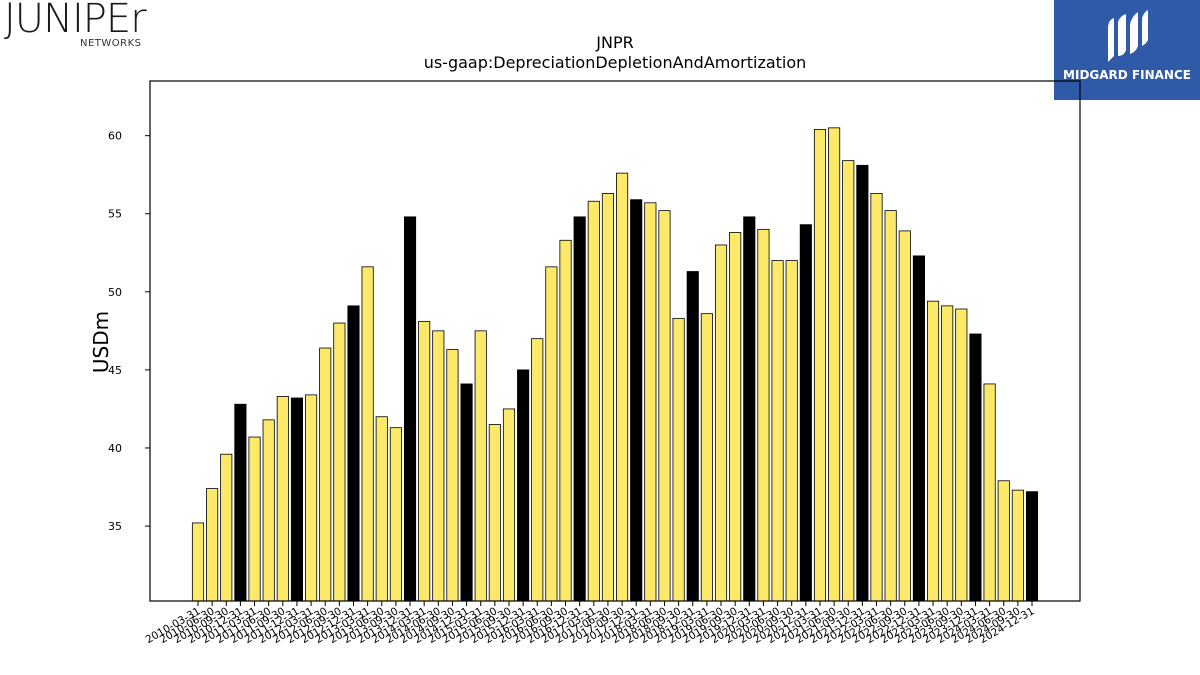  Describe the element at coordinates (75, 21) in the screenshot. I see `juniper-logo-wordmark: JUNIPEr` at that location.